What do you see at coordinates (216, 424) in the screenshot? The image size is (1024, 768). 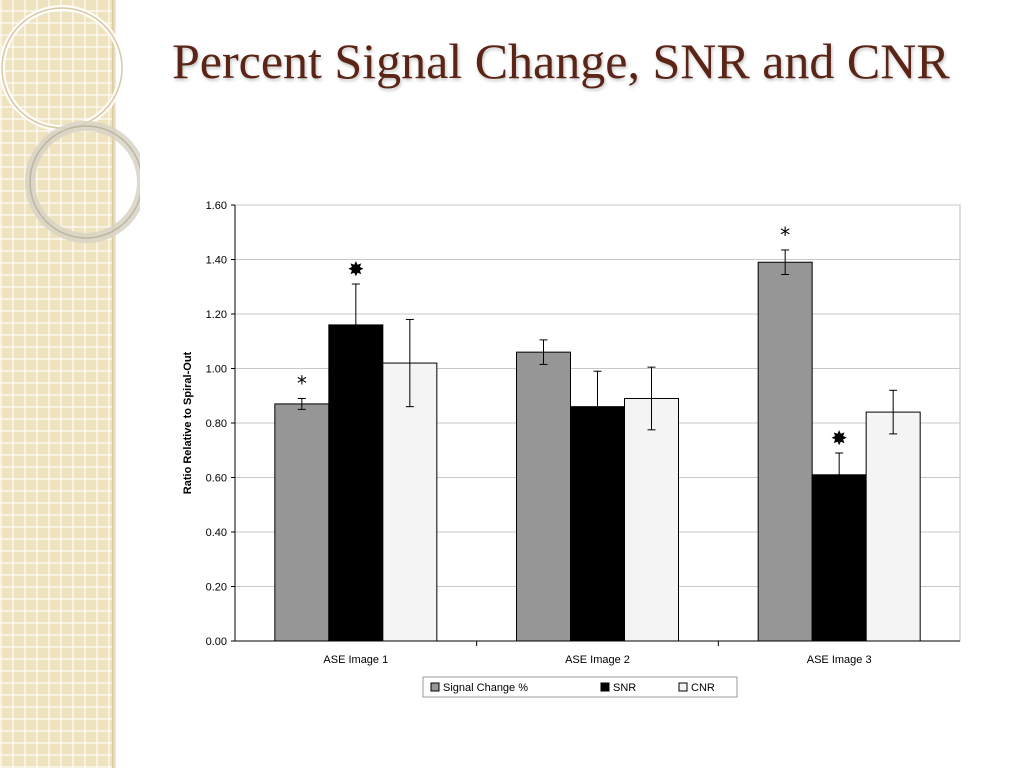 I see `y-tick-label: 0.80` at bounding box center [216, 424].